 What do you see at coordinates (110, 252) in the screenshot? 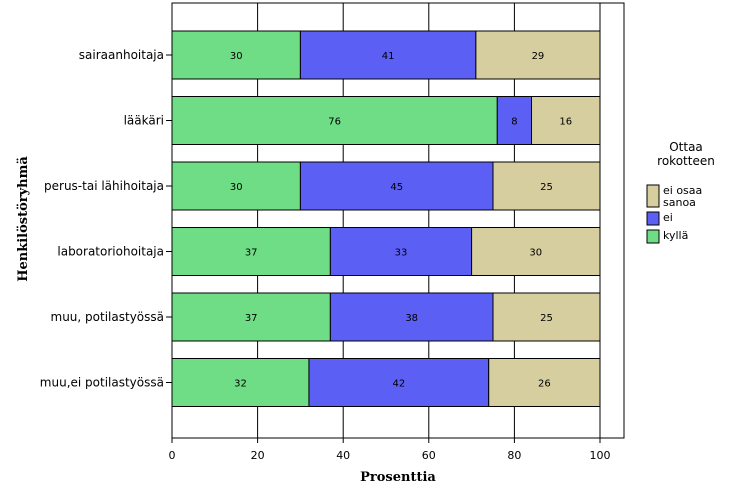
I see `category-label: laboratoriohoitaja` at bounding box center [110, 252].